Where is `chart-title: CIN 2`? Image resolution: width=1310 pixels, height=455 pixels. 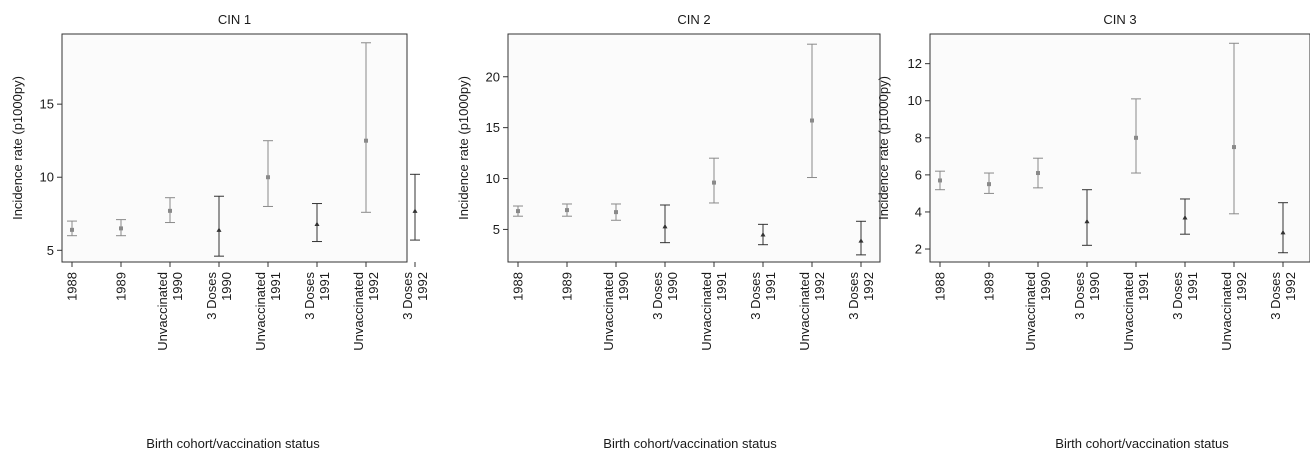 chart-title: CIN 2 is located at coordinates (693, 19).